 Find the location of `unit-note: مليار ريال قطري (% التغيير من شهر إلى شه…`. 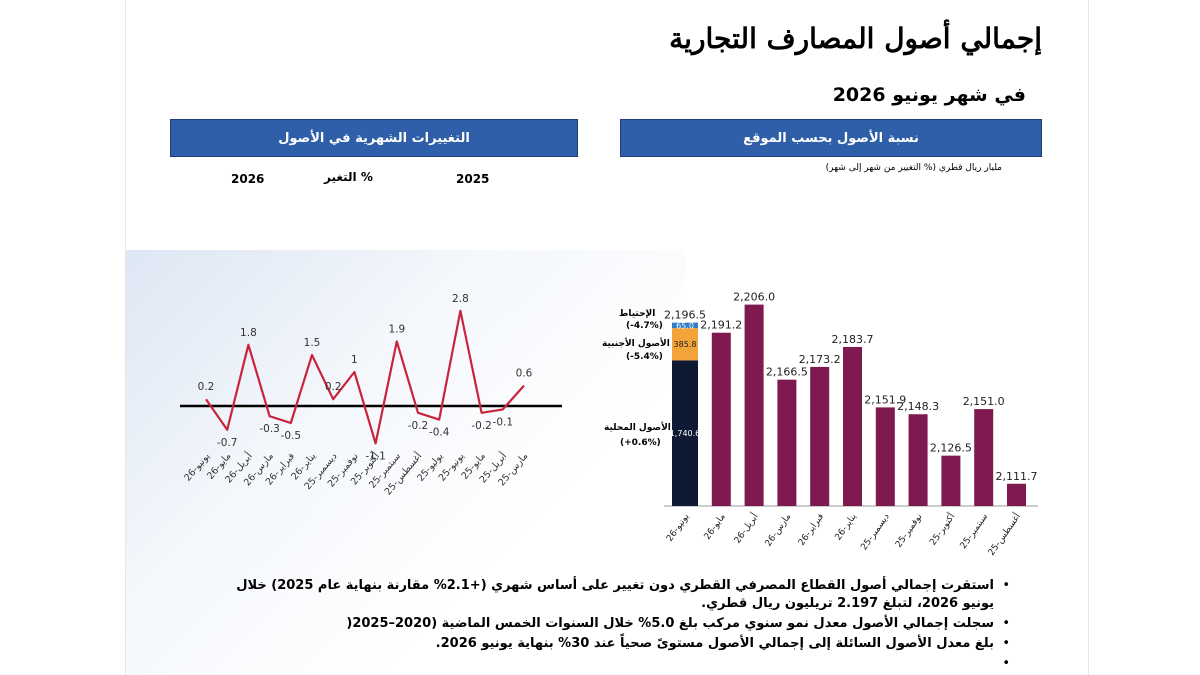

unit-note: مليار ريال قطري (% التغيير من شهر إلى شه… is located at coordinates (913, 168).